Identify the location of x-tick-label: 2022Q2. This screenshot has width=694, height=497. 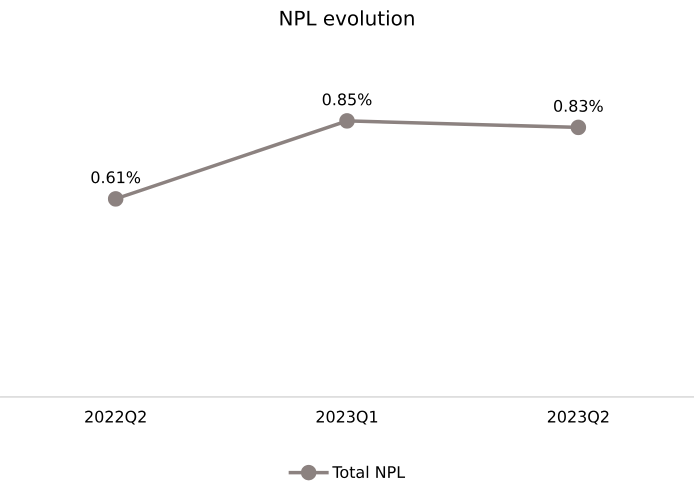
(115, 417).